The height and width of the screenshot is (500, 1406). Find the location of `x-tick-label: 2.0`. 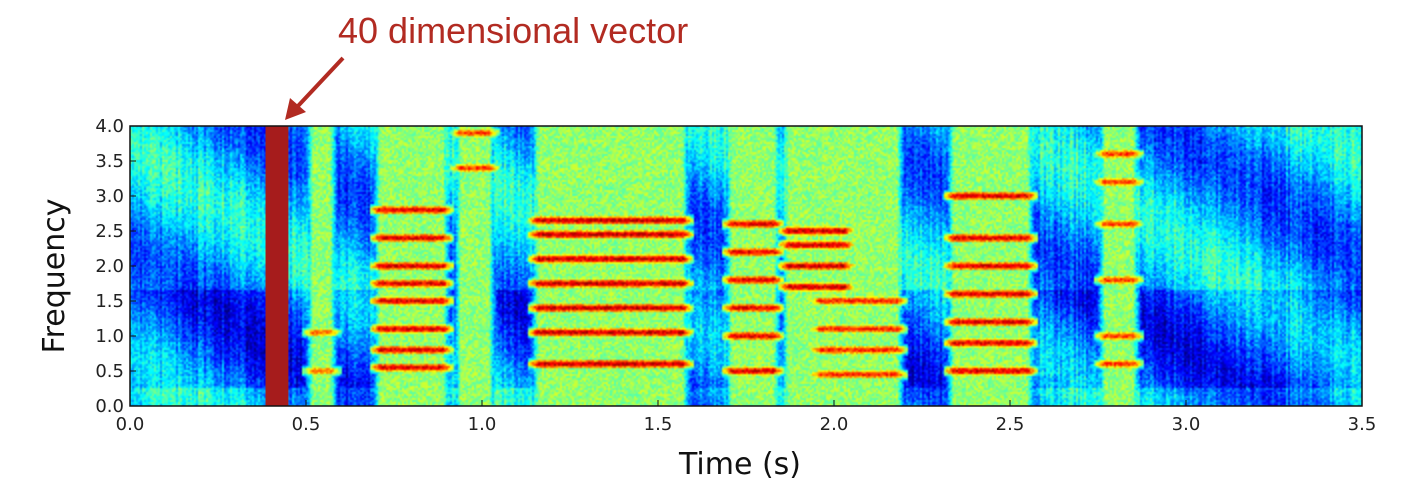

x-tick-label: 2.0 is located at coordinates (834, 424).